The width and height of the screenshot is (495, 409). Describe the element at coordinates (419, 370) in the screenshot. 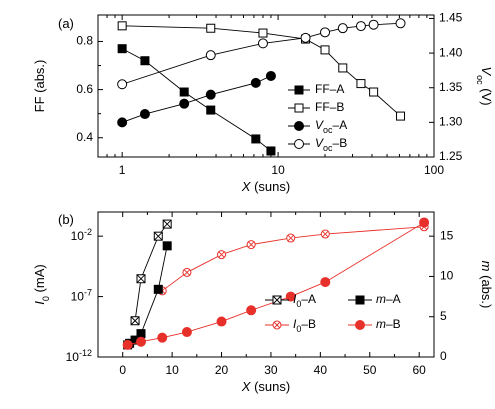

I see `x-tick-label: 60` at that location.